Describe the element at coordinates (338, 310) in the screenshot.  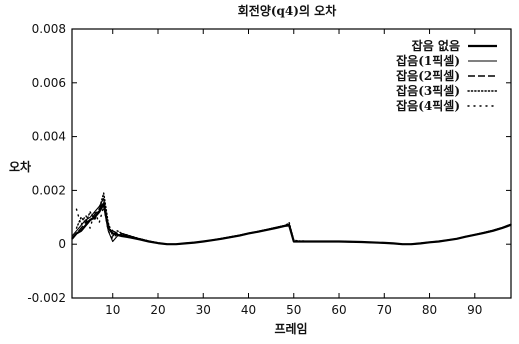
I see `x-tick-label: 60` at that location.